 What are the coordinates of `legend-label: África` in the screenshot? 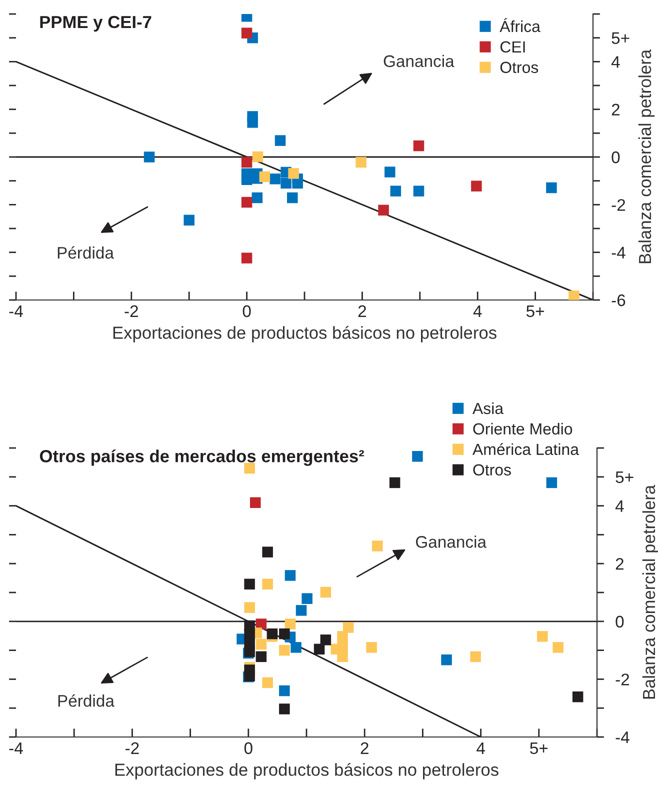 It's located at (520, 25).